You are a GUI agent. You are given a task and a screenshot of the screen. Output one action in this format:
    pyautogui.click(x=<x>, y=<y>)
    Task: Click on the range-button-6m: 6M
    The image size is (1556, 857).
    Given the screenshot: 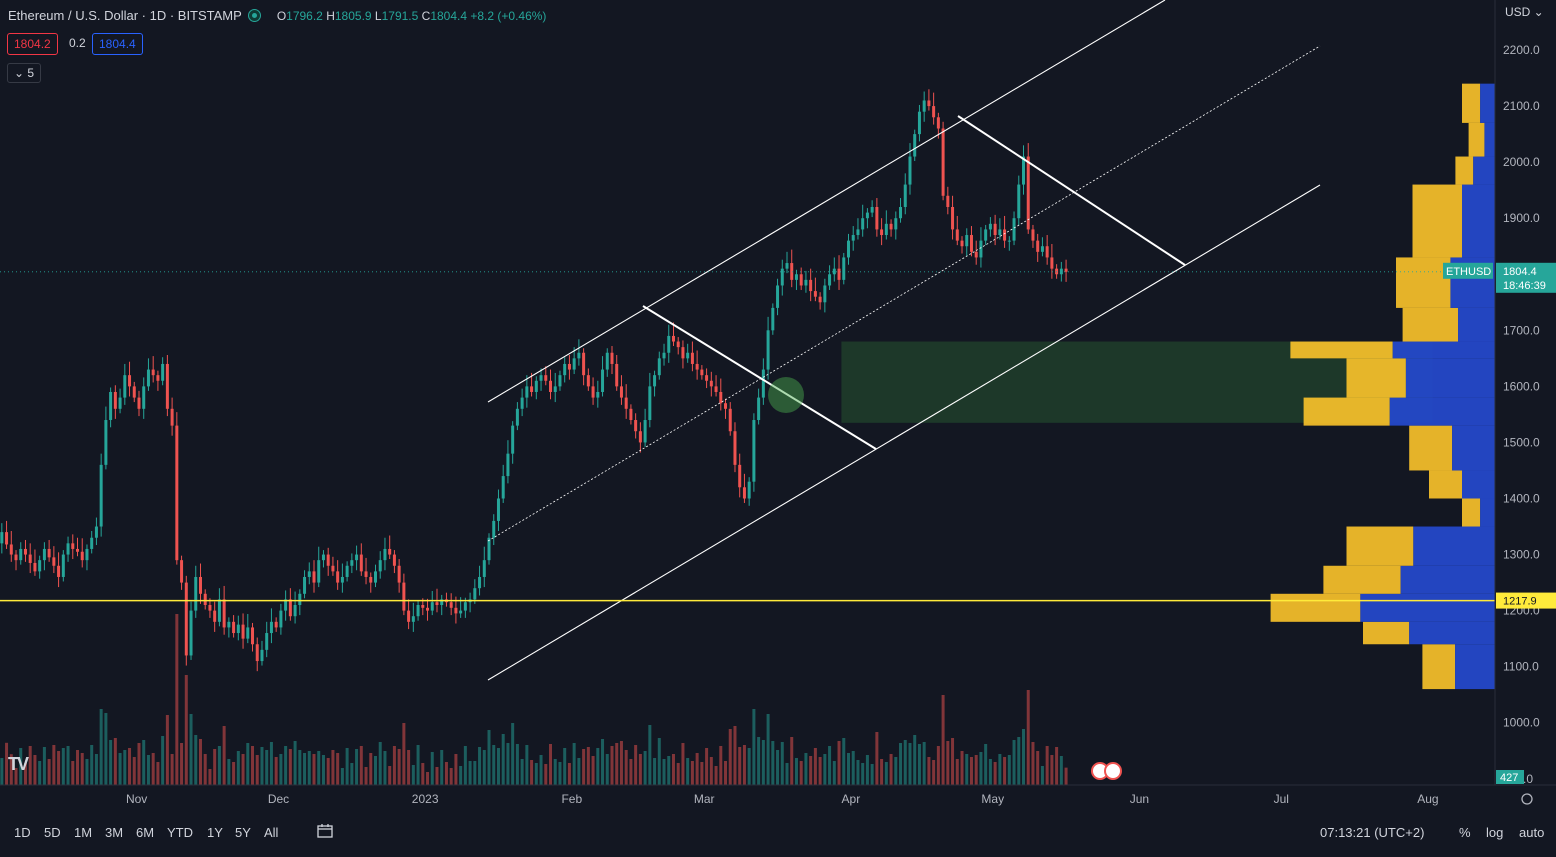 What is the action you would take?
    pyautogui.click(x=145, y=832)
    